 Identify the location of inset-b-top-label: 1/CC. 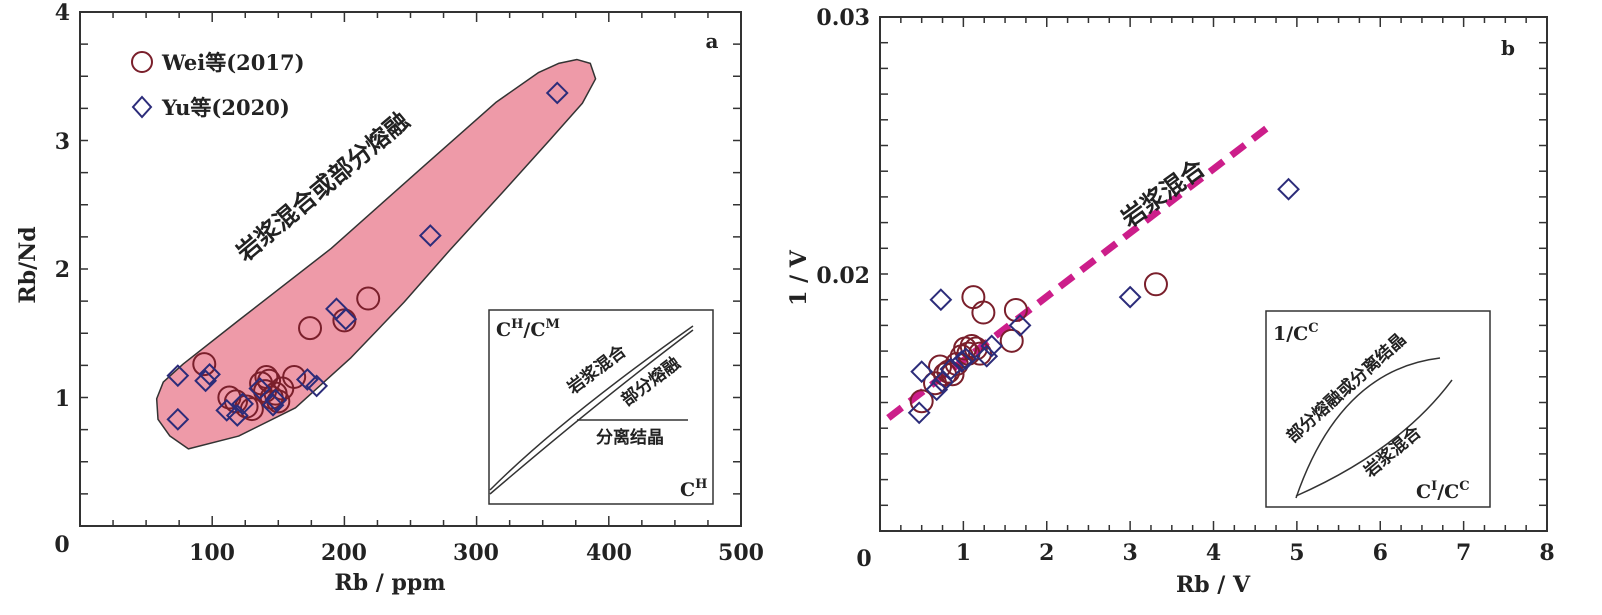
(1296, 333).